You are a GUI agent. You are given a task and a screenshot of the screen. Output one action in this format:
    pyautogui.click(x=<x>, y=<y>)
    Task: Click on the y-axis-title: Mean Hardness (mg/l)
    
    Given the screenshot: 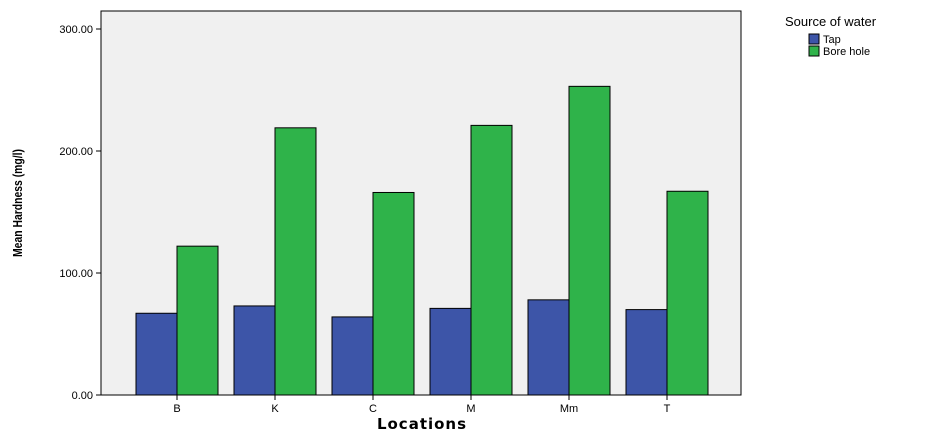 What is the action you would take?
    pyautogui.click(x=18, y=203)
    